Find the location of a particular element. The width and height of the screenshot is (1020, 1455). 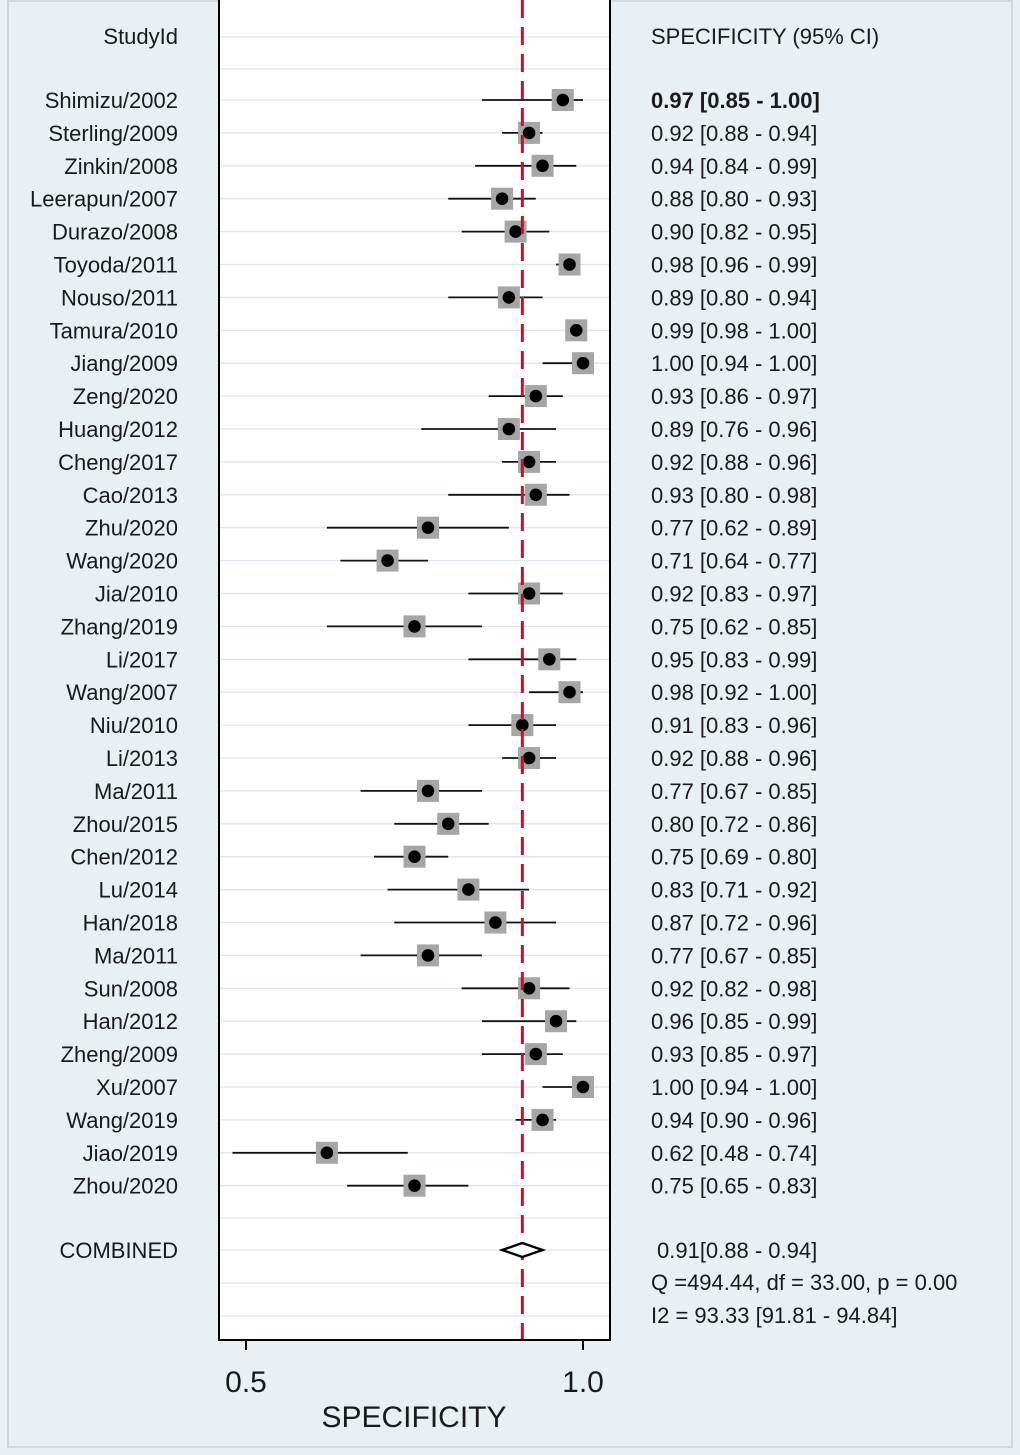

heterogeneity-q: Q =494.44, df = 33.00, p = 0.00 is located at coordinates (804, 1282).